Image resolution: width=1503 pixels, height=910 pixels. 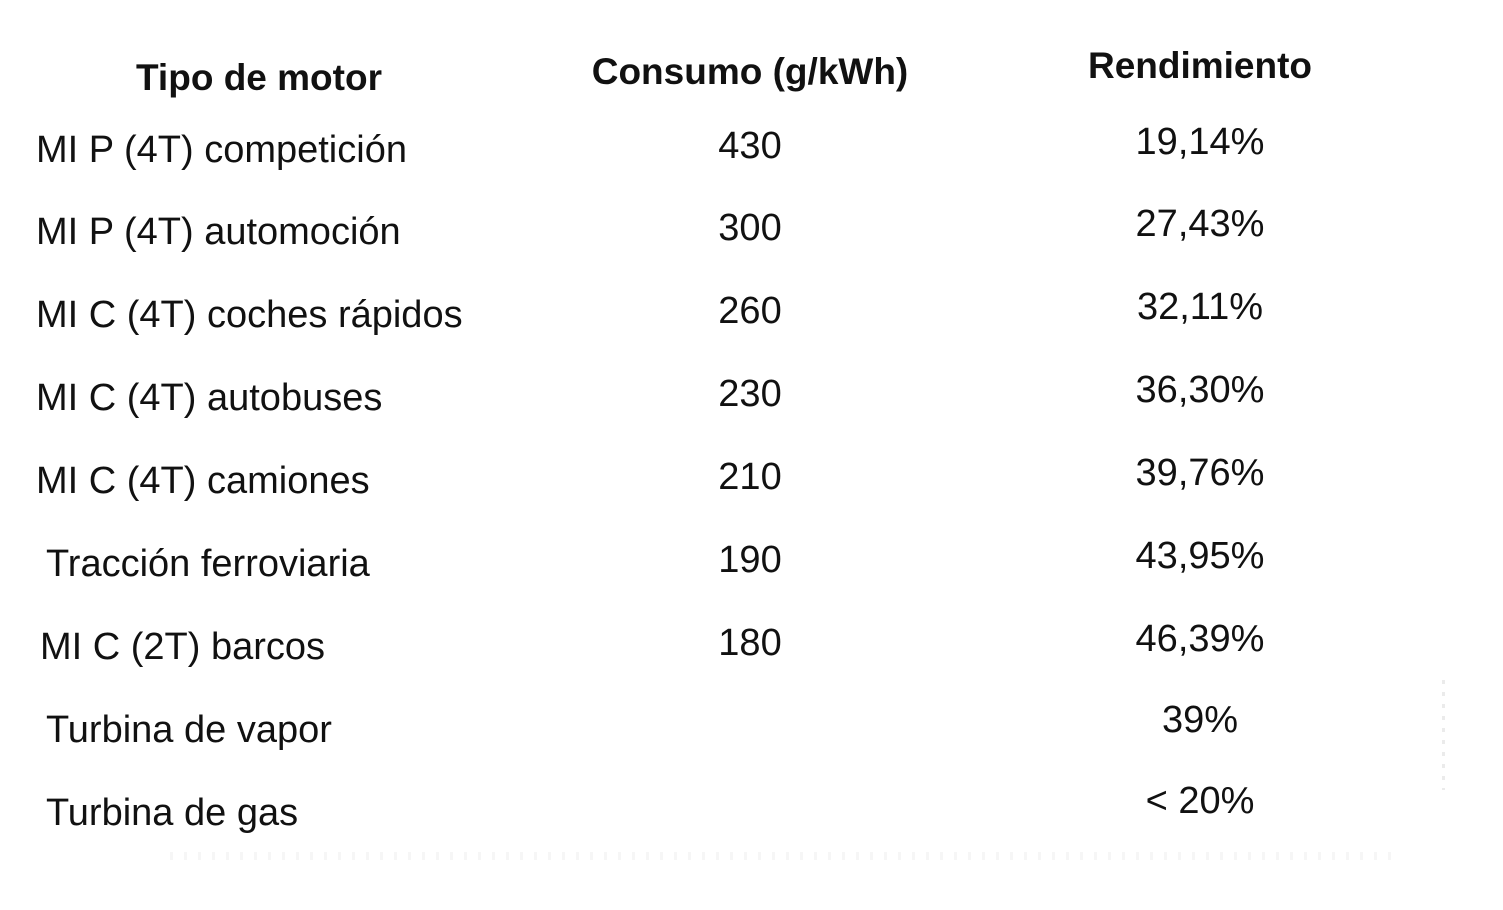 I want to click on cell-rendimiento: 19,14%, so click(x=1200, y=142).